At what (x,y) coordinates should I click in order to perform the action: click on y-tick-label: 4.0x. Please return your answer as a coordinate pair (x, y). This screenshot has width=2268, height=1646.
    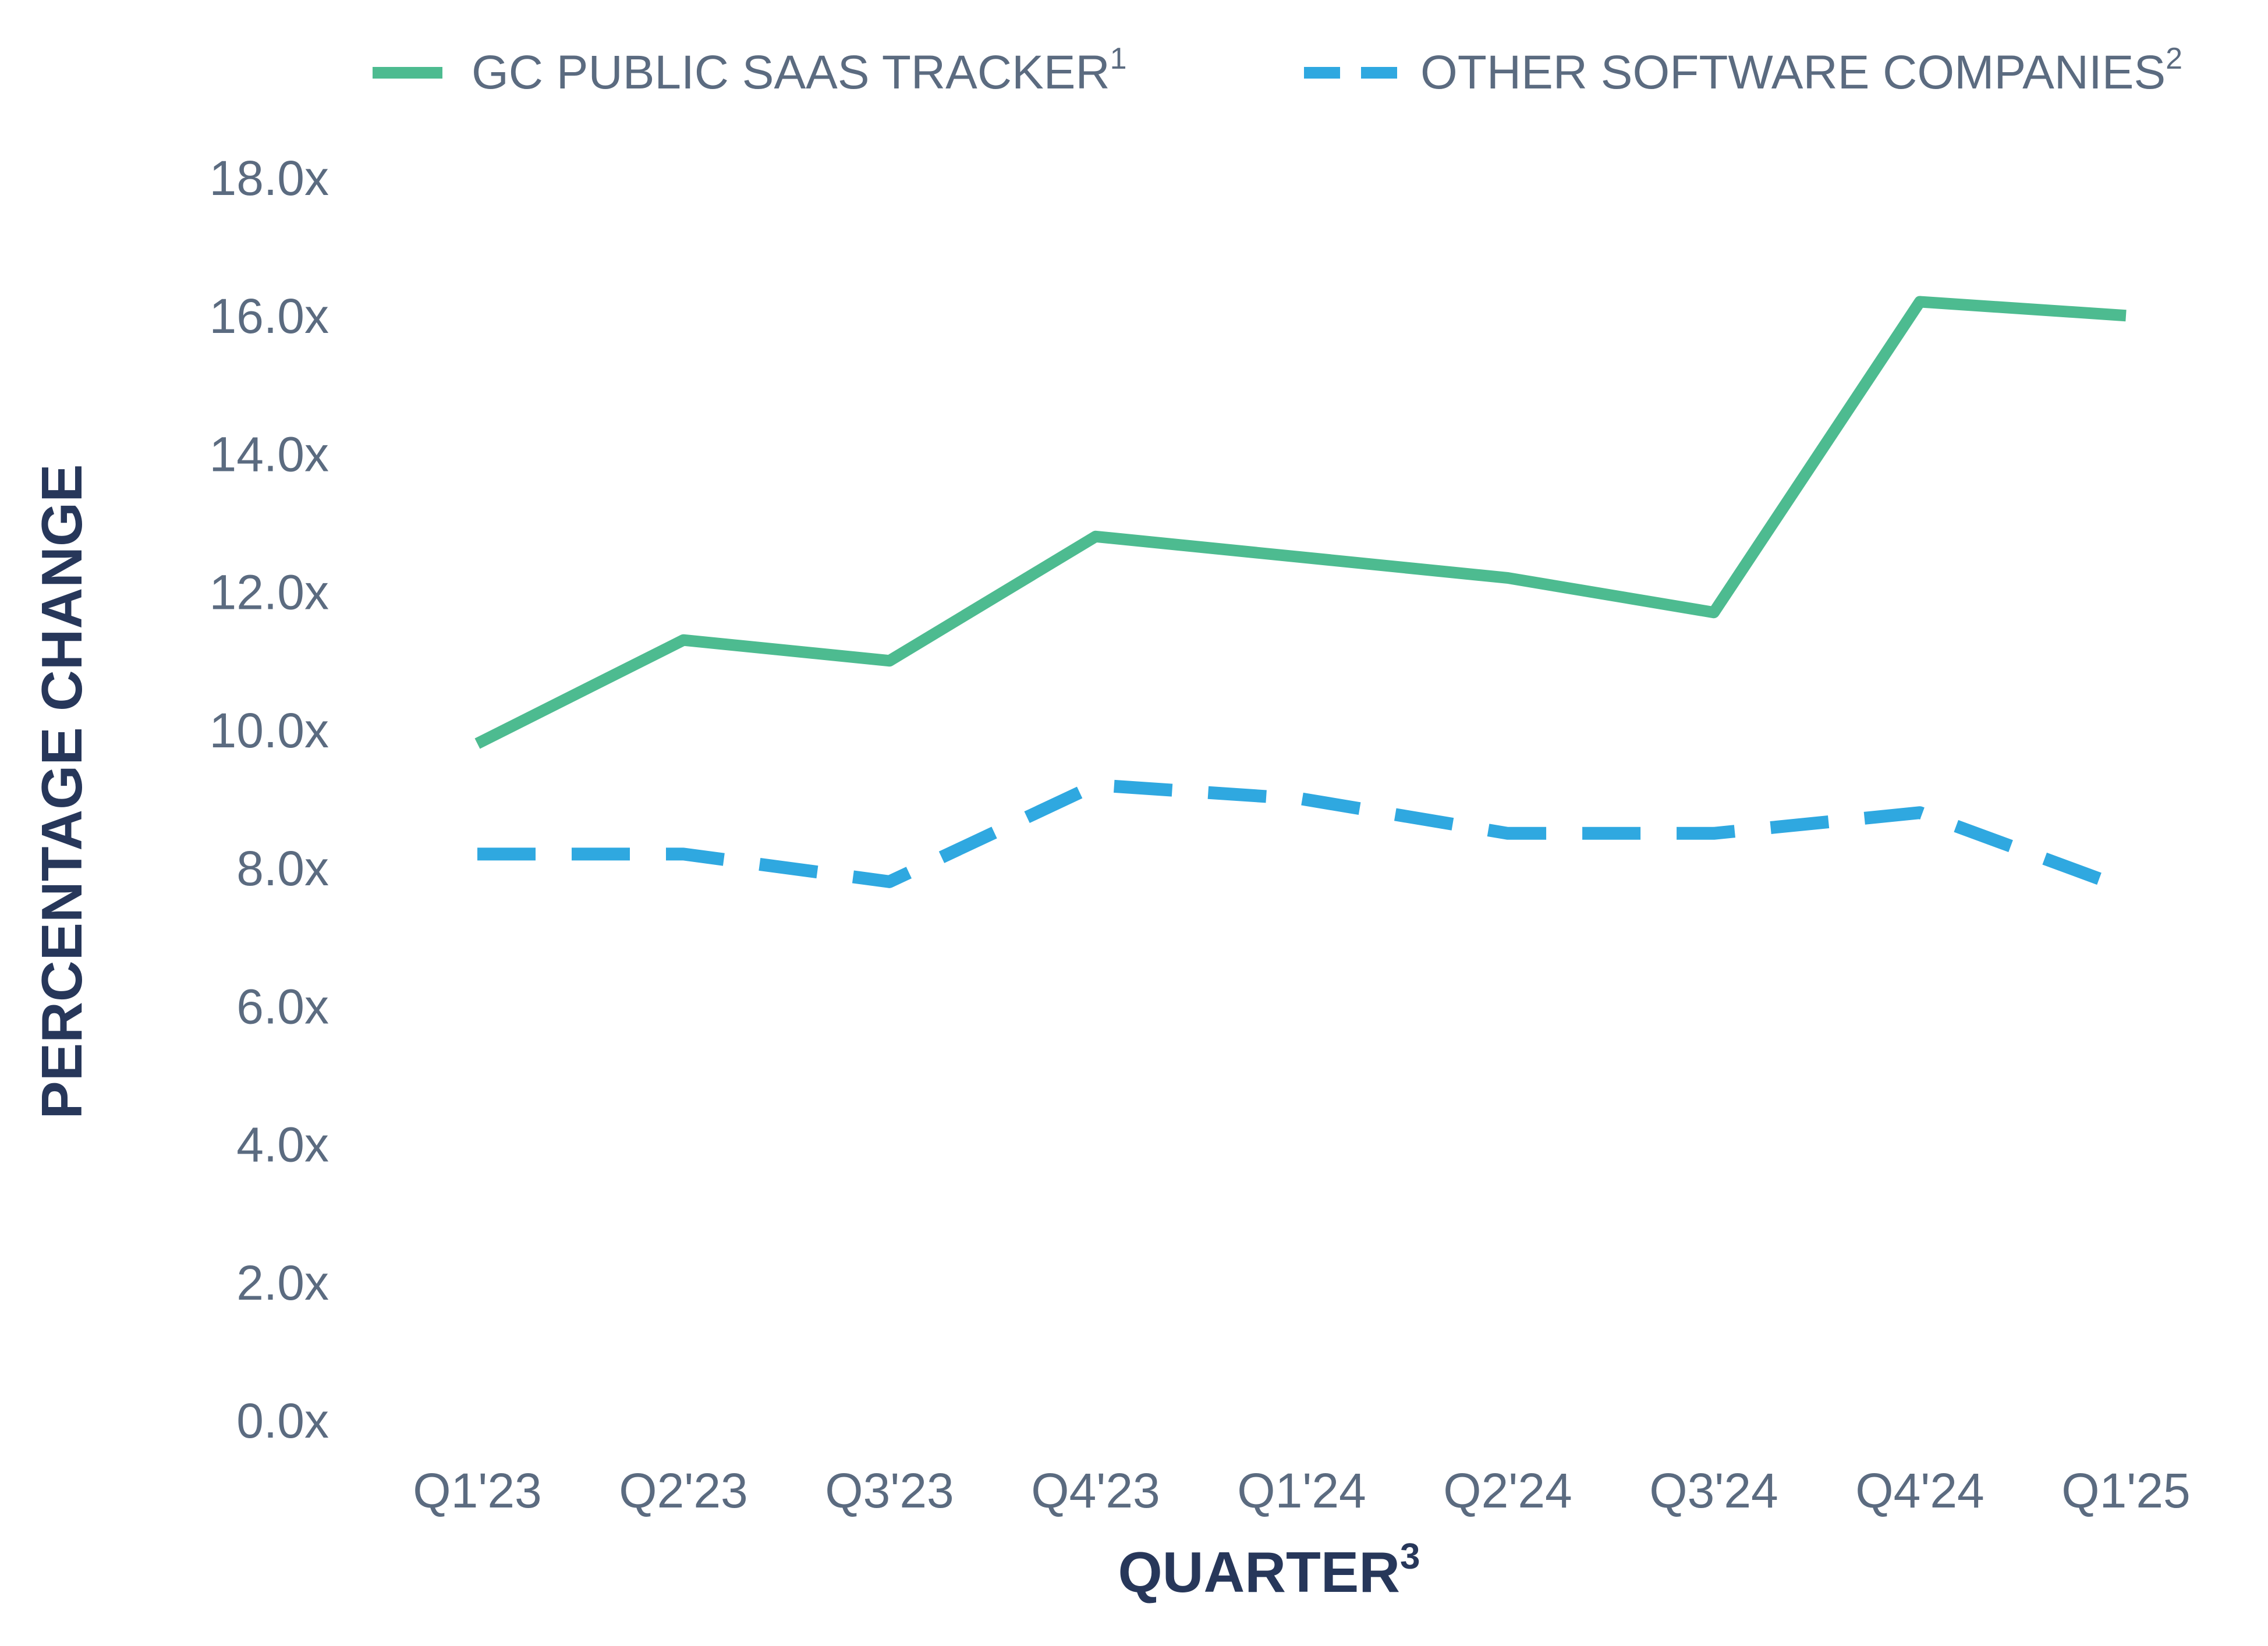
    Looking at the image, I should click on (282, 1145).